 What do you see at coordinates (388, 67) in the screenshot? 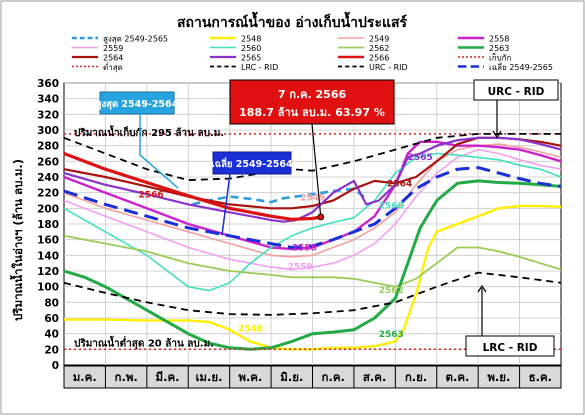
I see `legend-item-label: URC - RID` at bounding box center [388, 67].